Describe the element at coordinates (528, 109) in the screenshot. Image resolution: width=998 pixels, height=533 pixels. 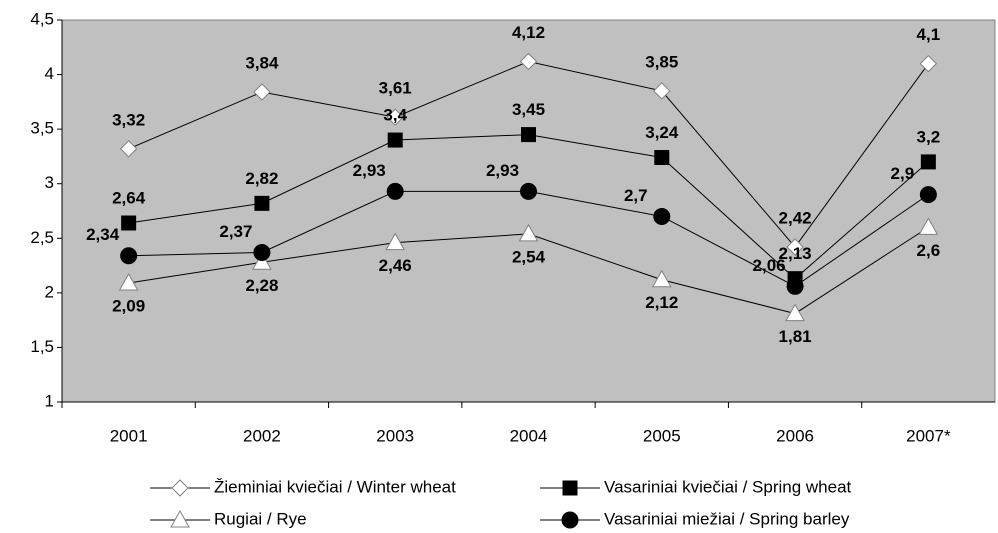
I see `data-label: 3,45` at that location.